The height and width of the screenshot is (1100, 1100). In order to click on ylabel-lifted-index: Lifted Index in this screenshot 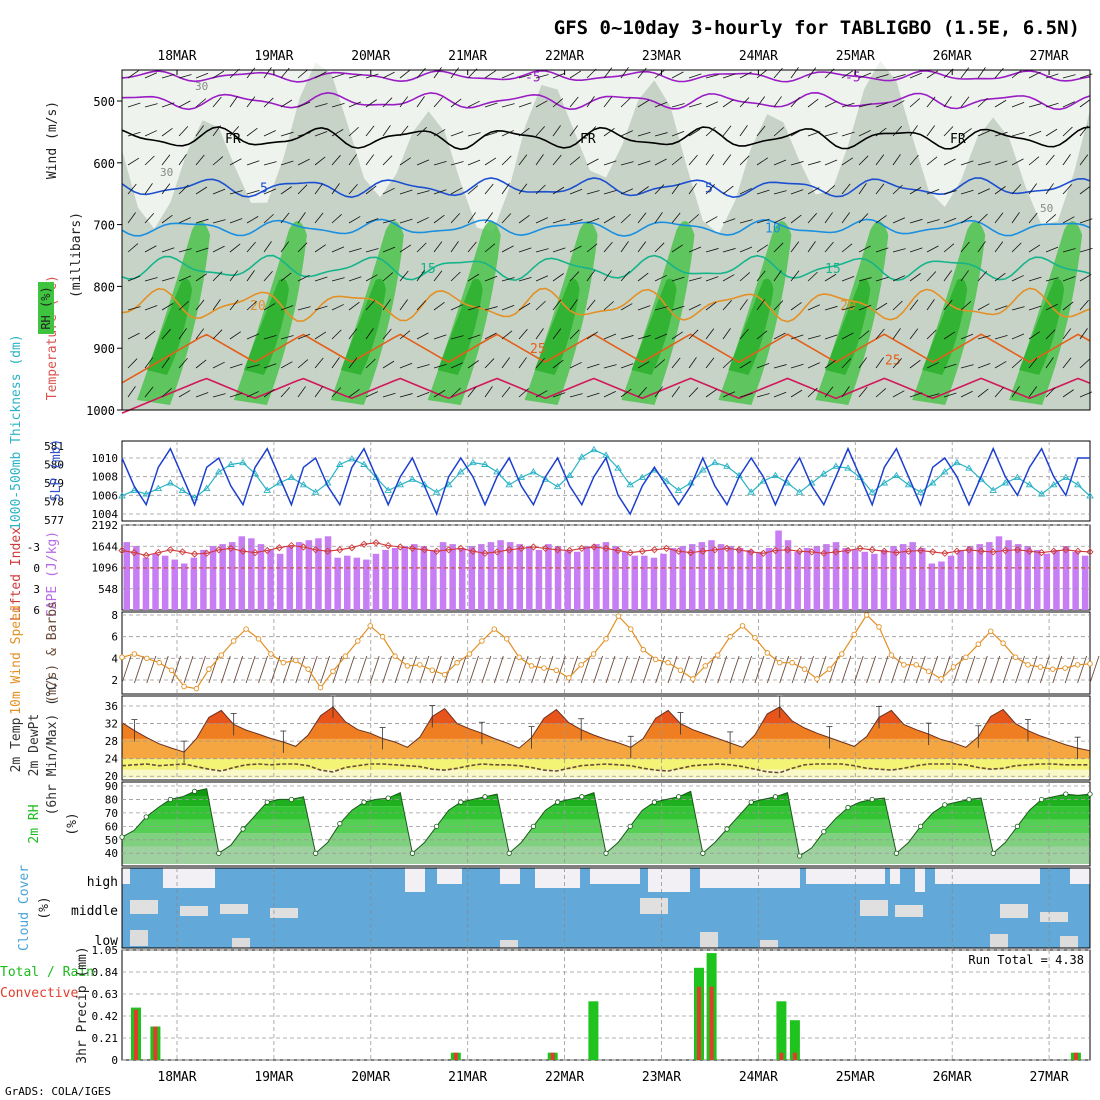, I will do `click(16, 574)`.